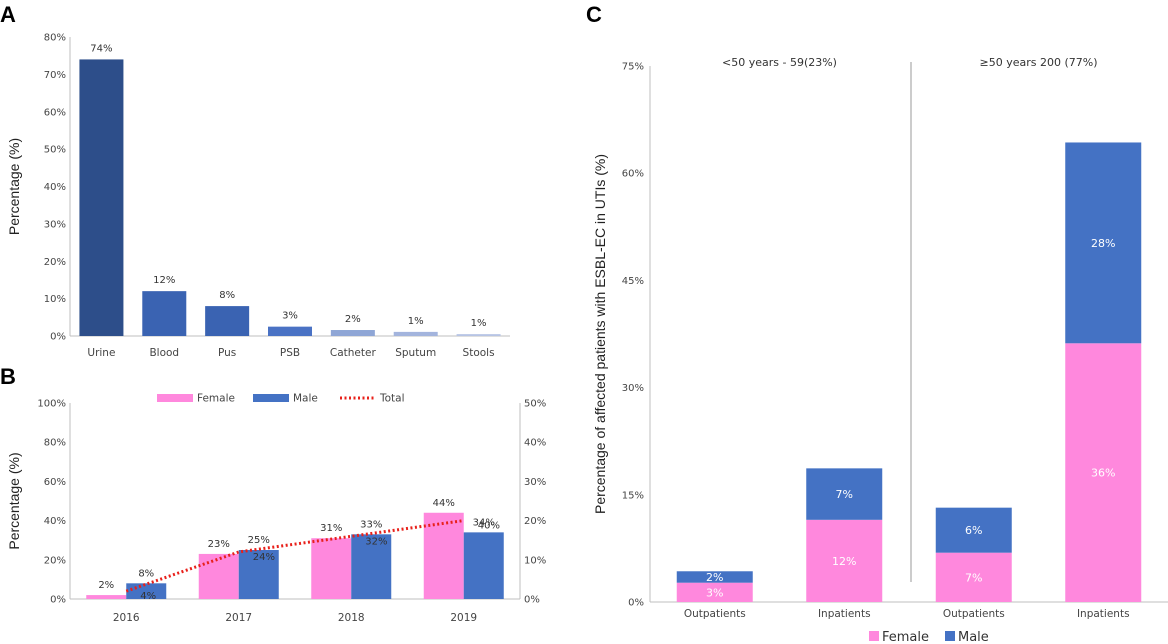 This screenshot has width=1168, height=644. What do you see at coordinates (633, 388) in the screenshot?
I see `c-y-tick-label: 30%` at bounding box center [633, 388].